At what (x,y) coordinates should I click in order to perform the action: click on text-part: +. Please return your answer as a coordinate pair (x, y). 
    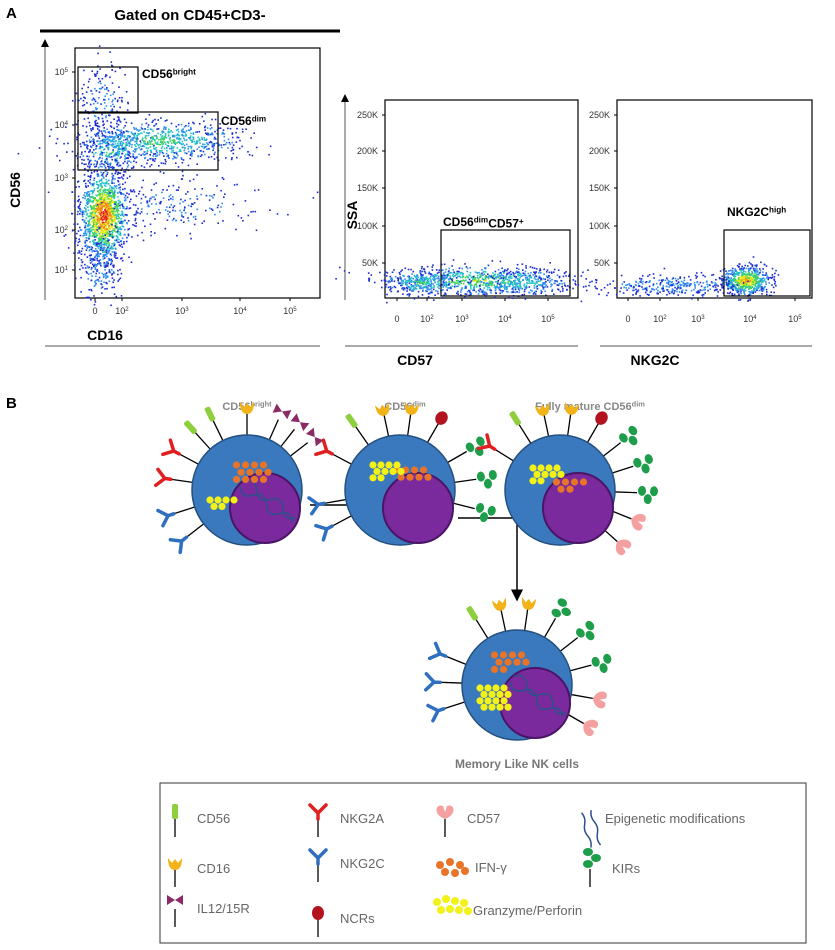
    Looking at the image, I should click on (521, 221).